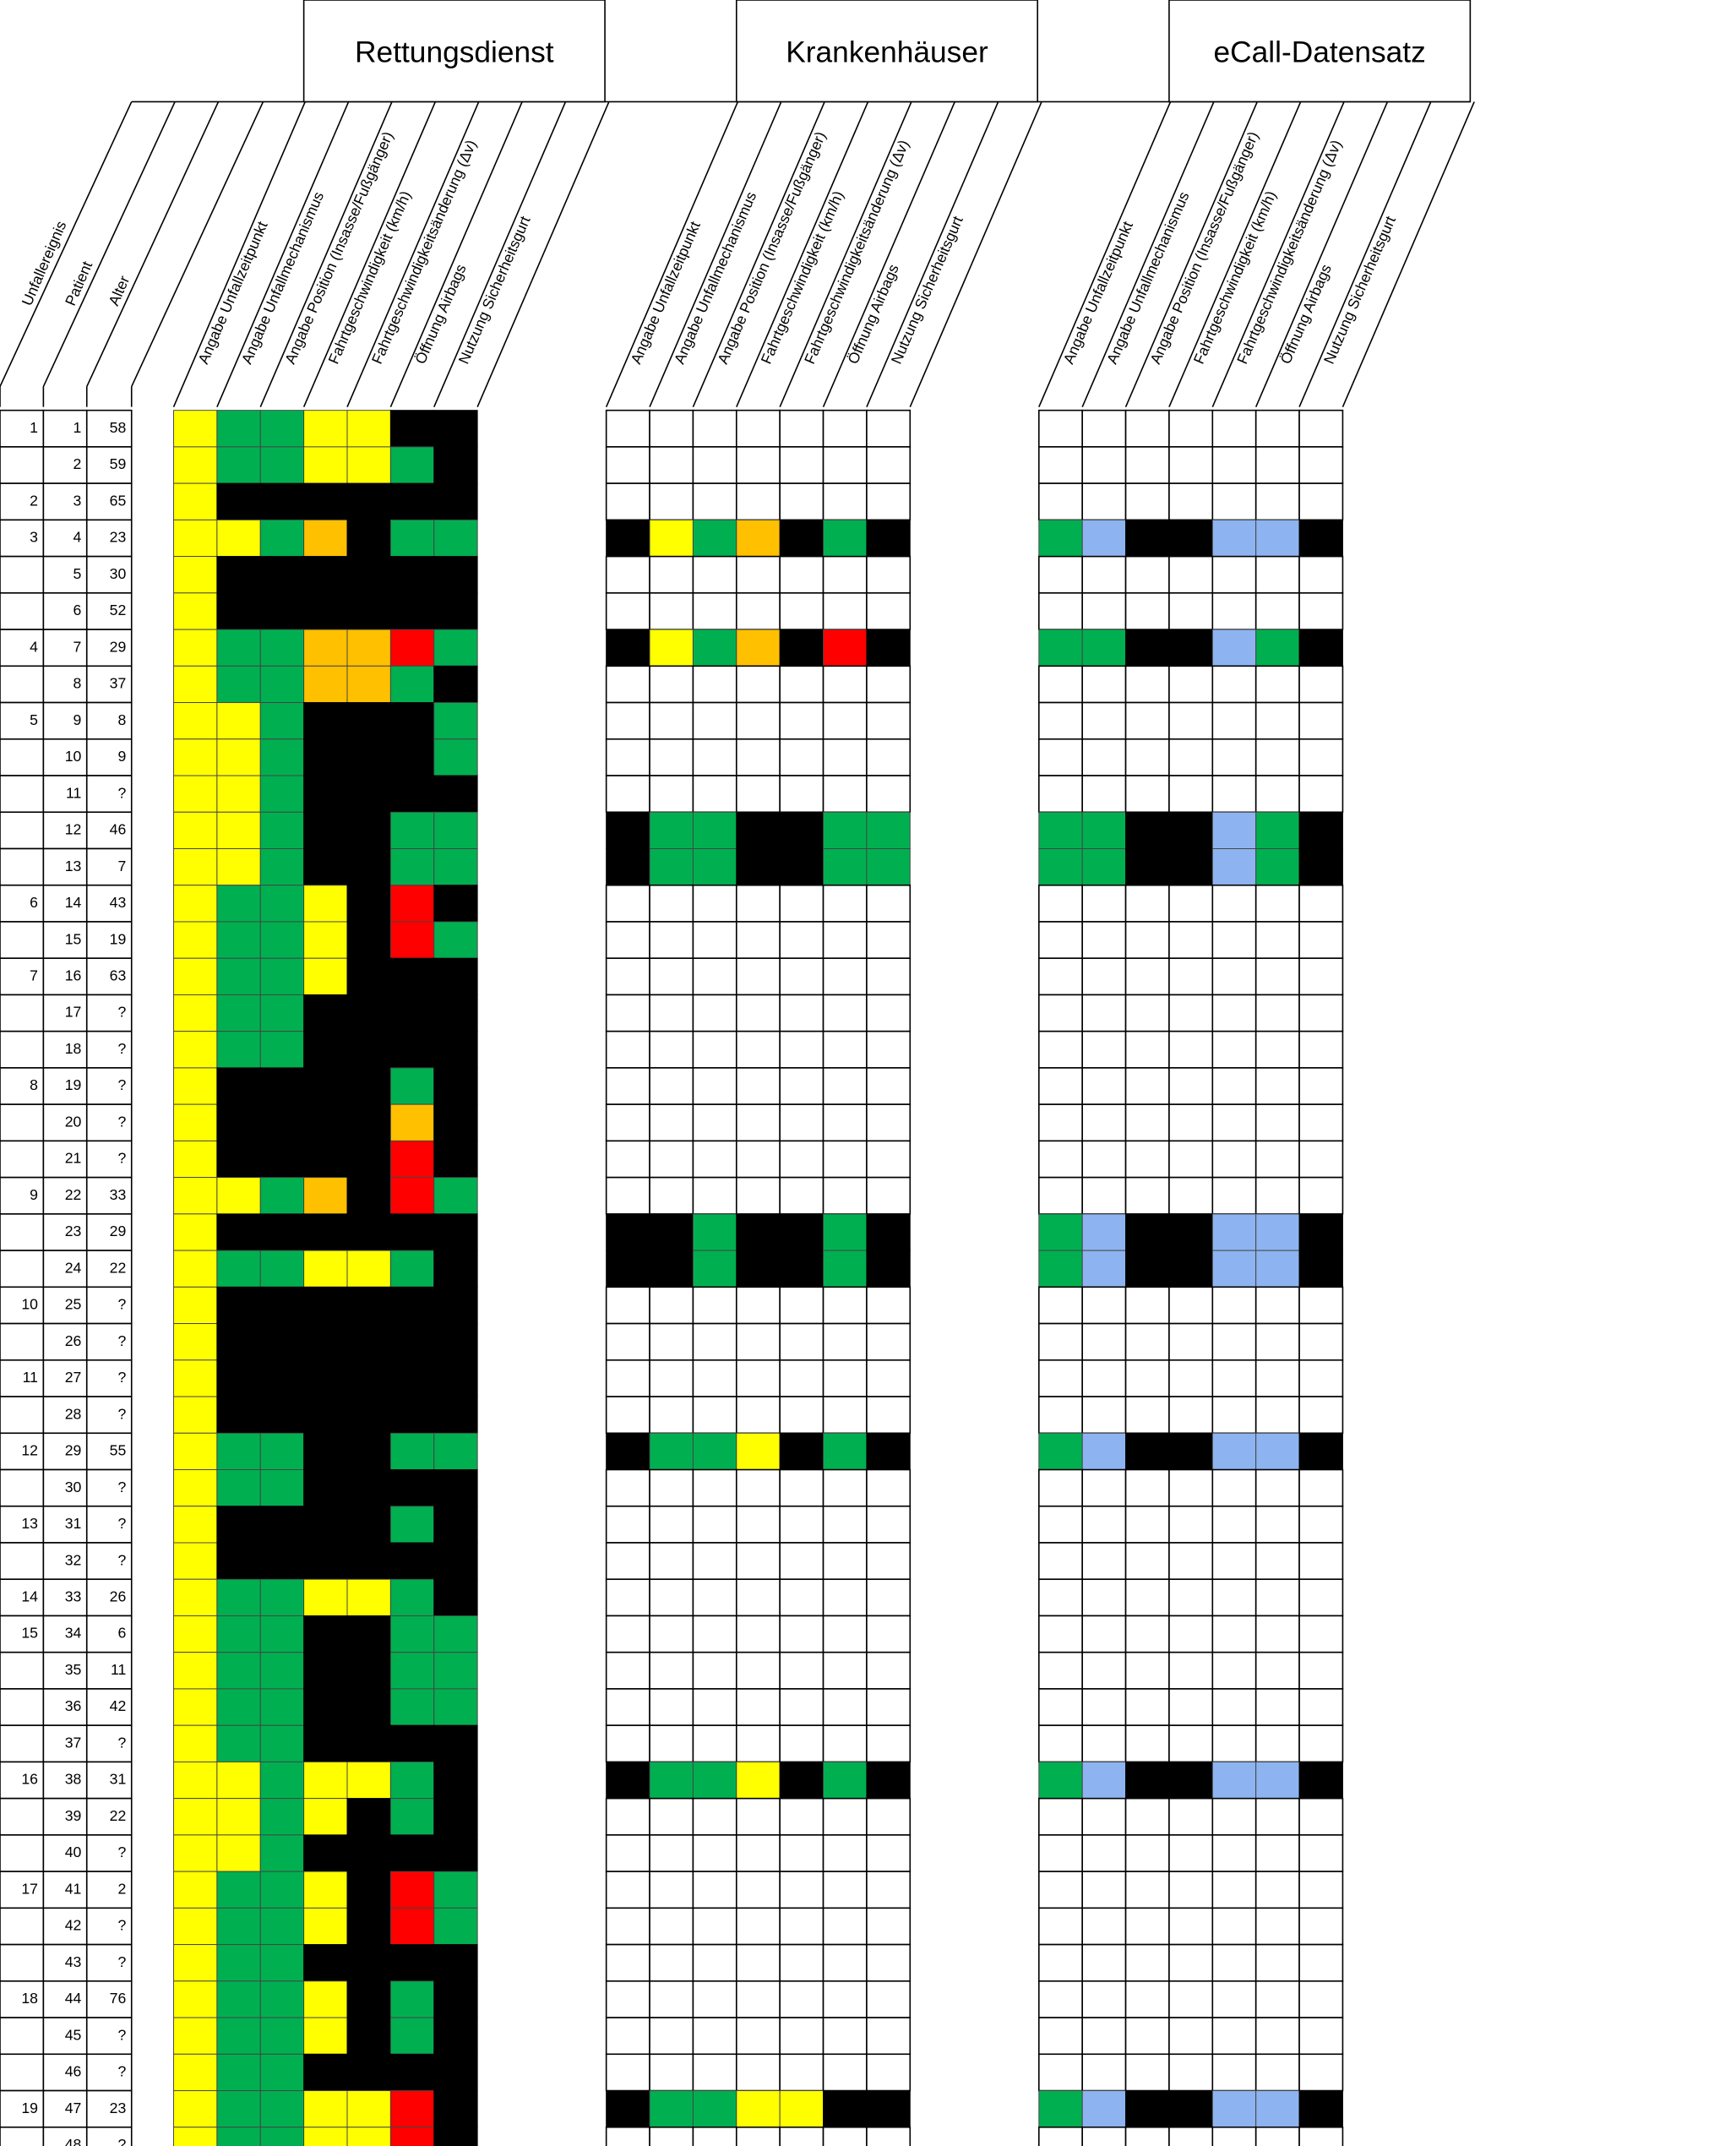 The image size is (1736, 2146). Describe the element at coordinates (119, 538) in the screenshot. I see `cell-value: 23` at that location.